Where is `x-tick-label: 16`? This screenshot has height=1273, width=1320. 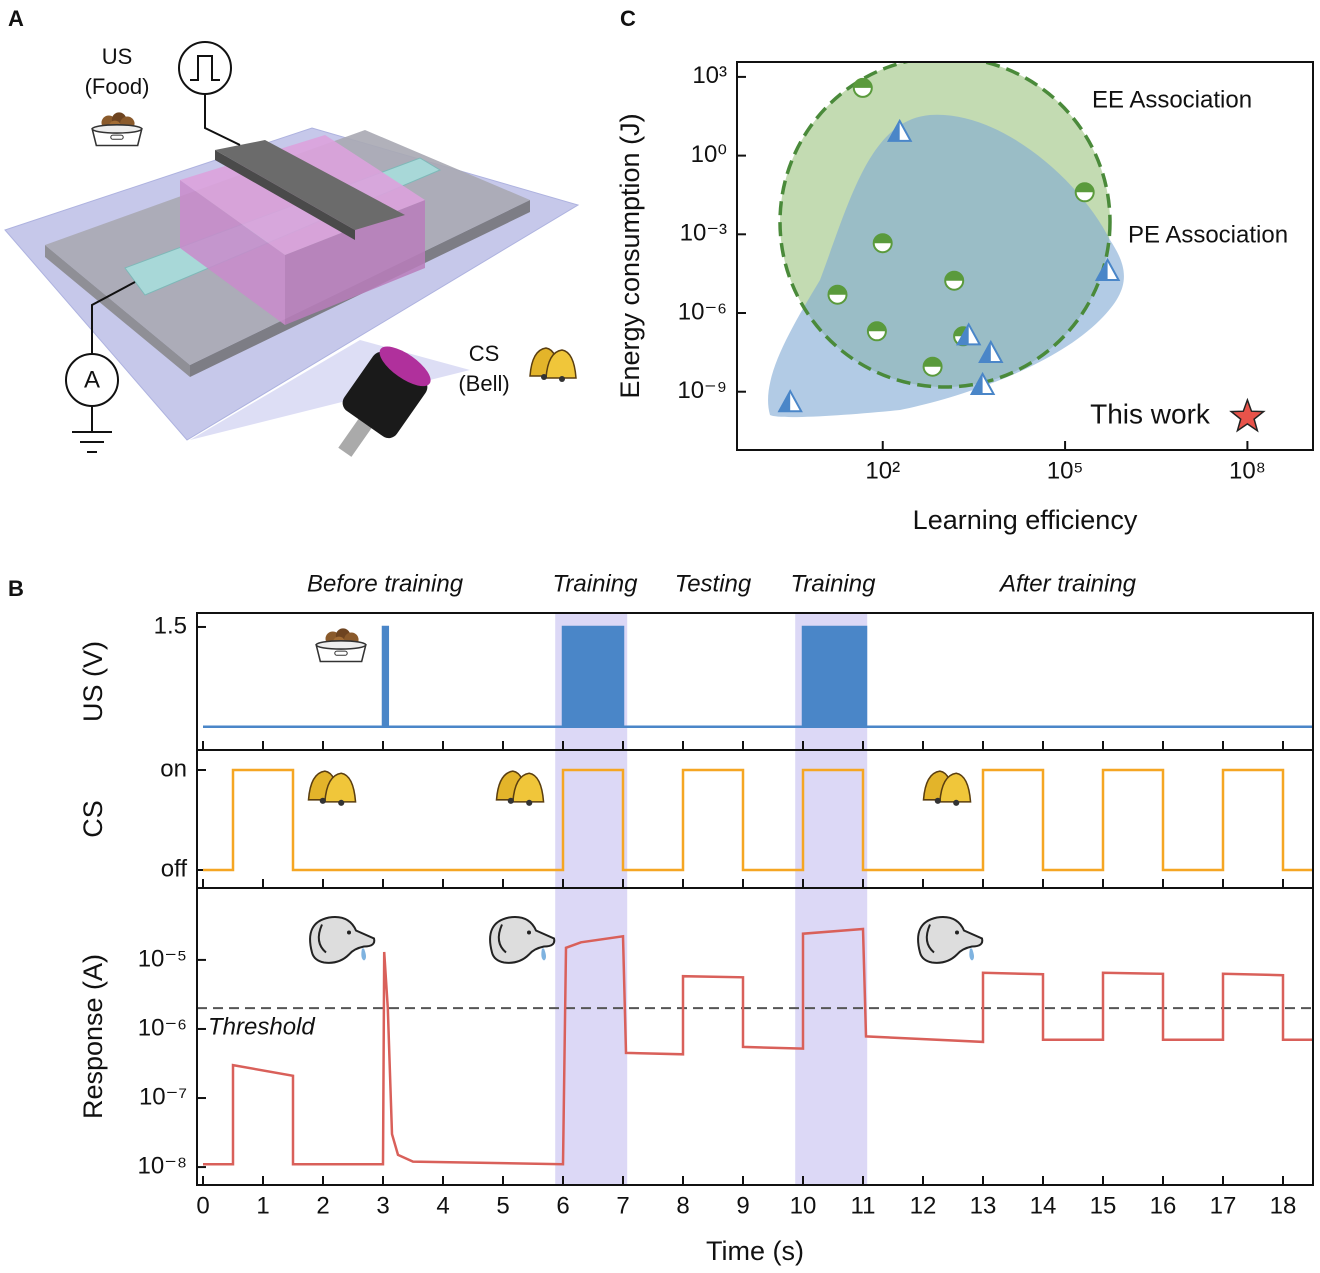 x-tick-label: 16 is located at coordinates (1163, 1205).